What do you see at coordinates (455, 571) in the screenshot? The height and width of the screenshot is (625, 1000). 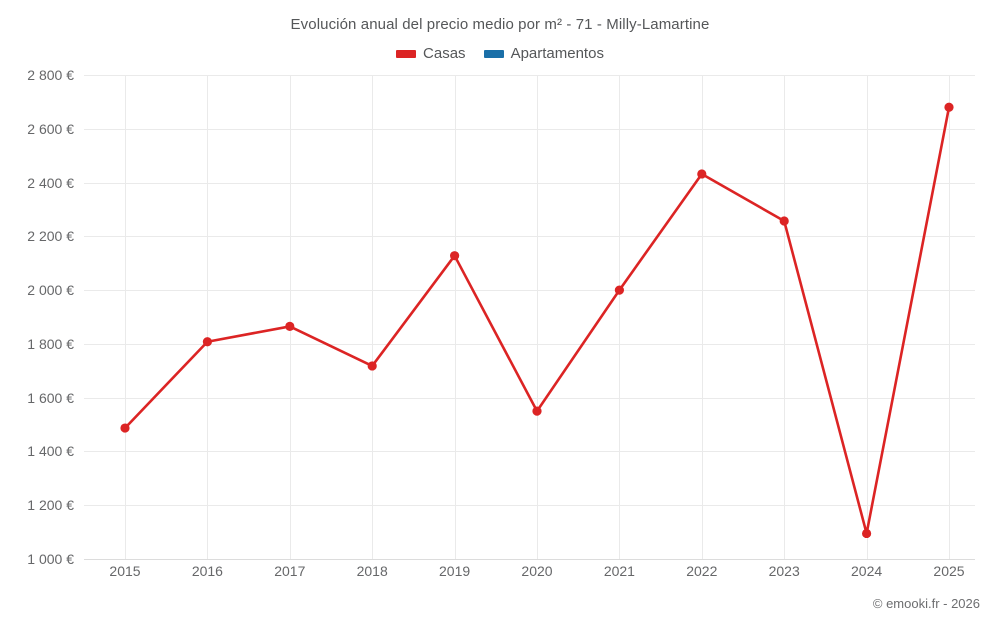 I see `x-axis-tick-label: 2019` at bounding box center [455, 571].